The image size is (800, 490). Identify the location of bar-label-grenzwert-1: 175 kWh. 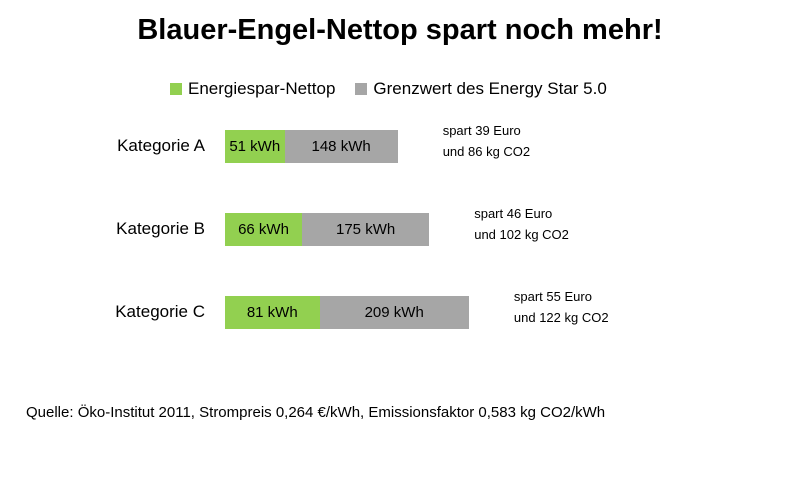
(366, 229).